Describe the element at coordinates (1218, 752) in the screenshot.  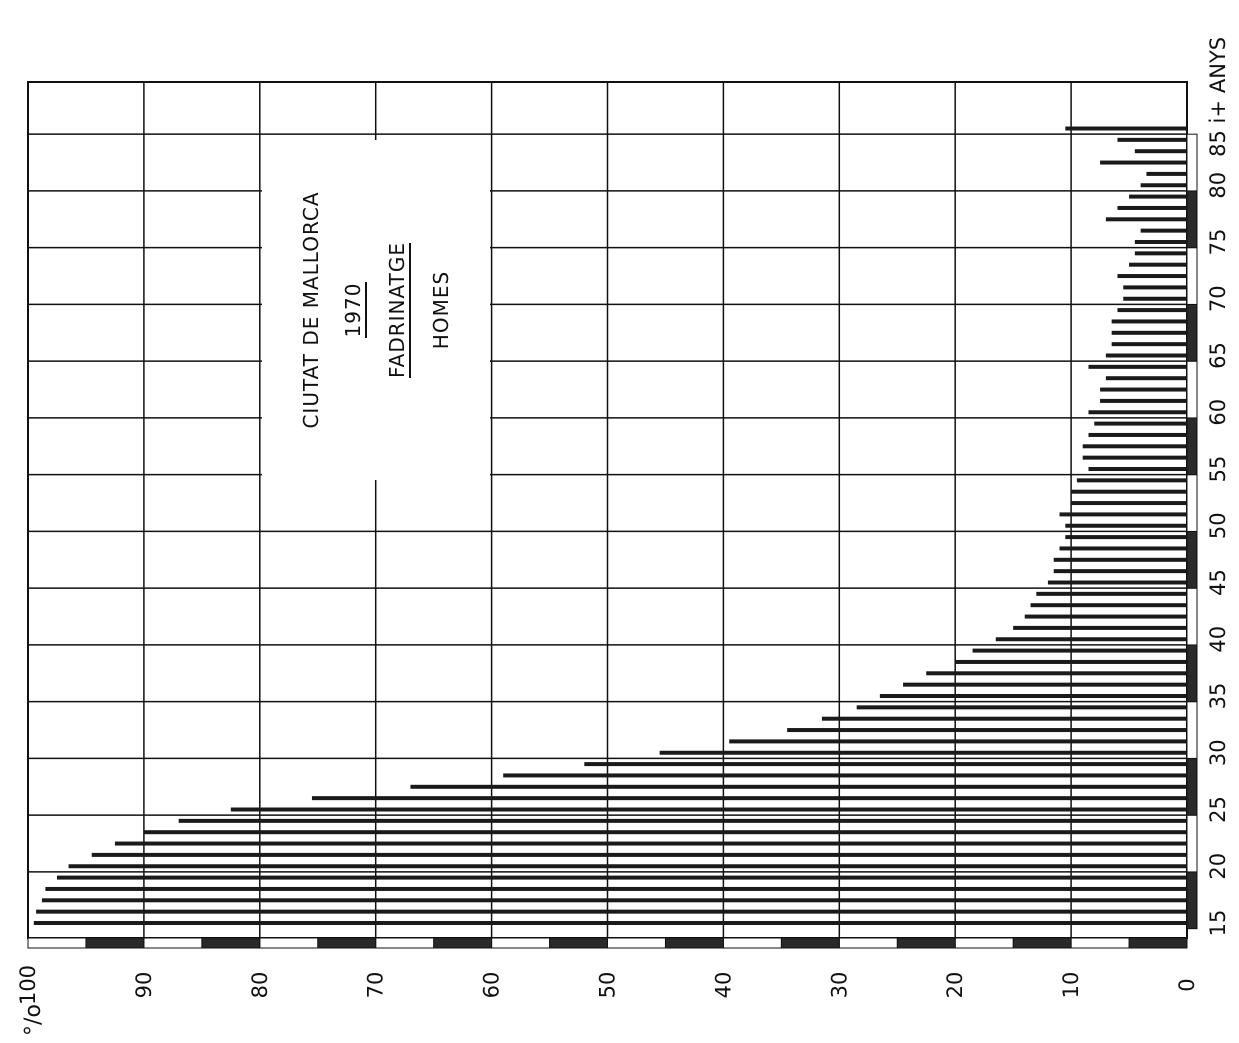
I see `age-tick-label: 30` at that location.